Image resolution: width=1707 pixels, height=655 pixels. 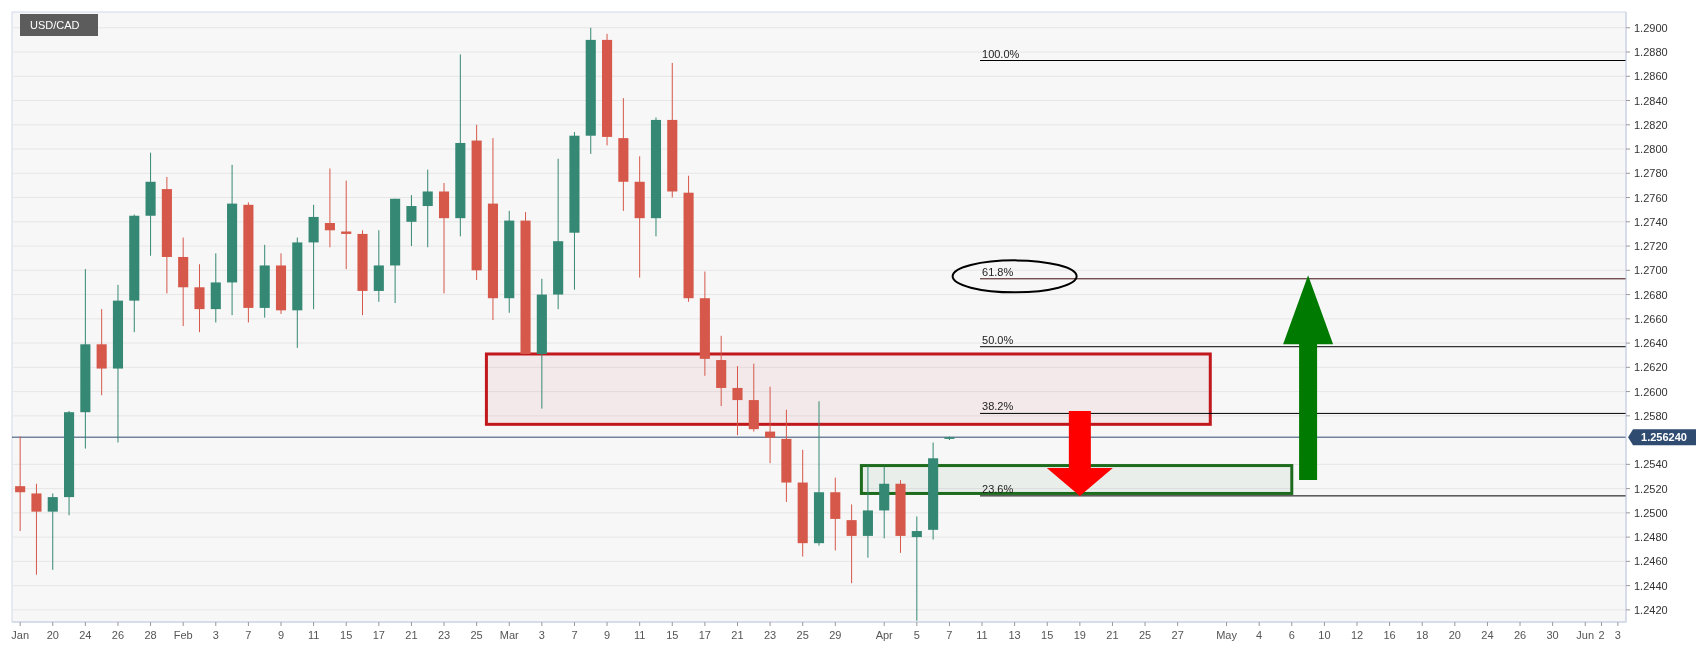 What do you see at coordinates (150, 635) in the screenshot?
I see `x-tick-label: 28` at bounding box center [150, 635].